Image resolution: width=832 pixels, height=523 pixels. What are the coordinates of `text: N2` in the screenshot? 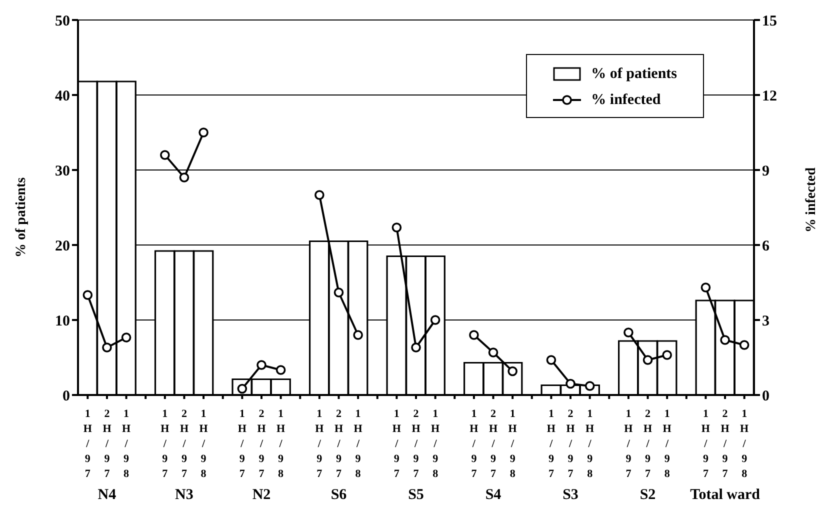 It's located at (261, 495).